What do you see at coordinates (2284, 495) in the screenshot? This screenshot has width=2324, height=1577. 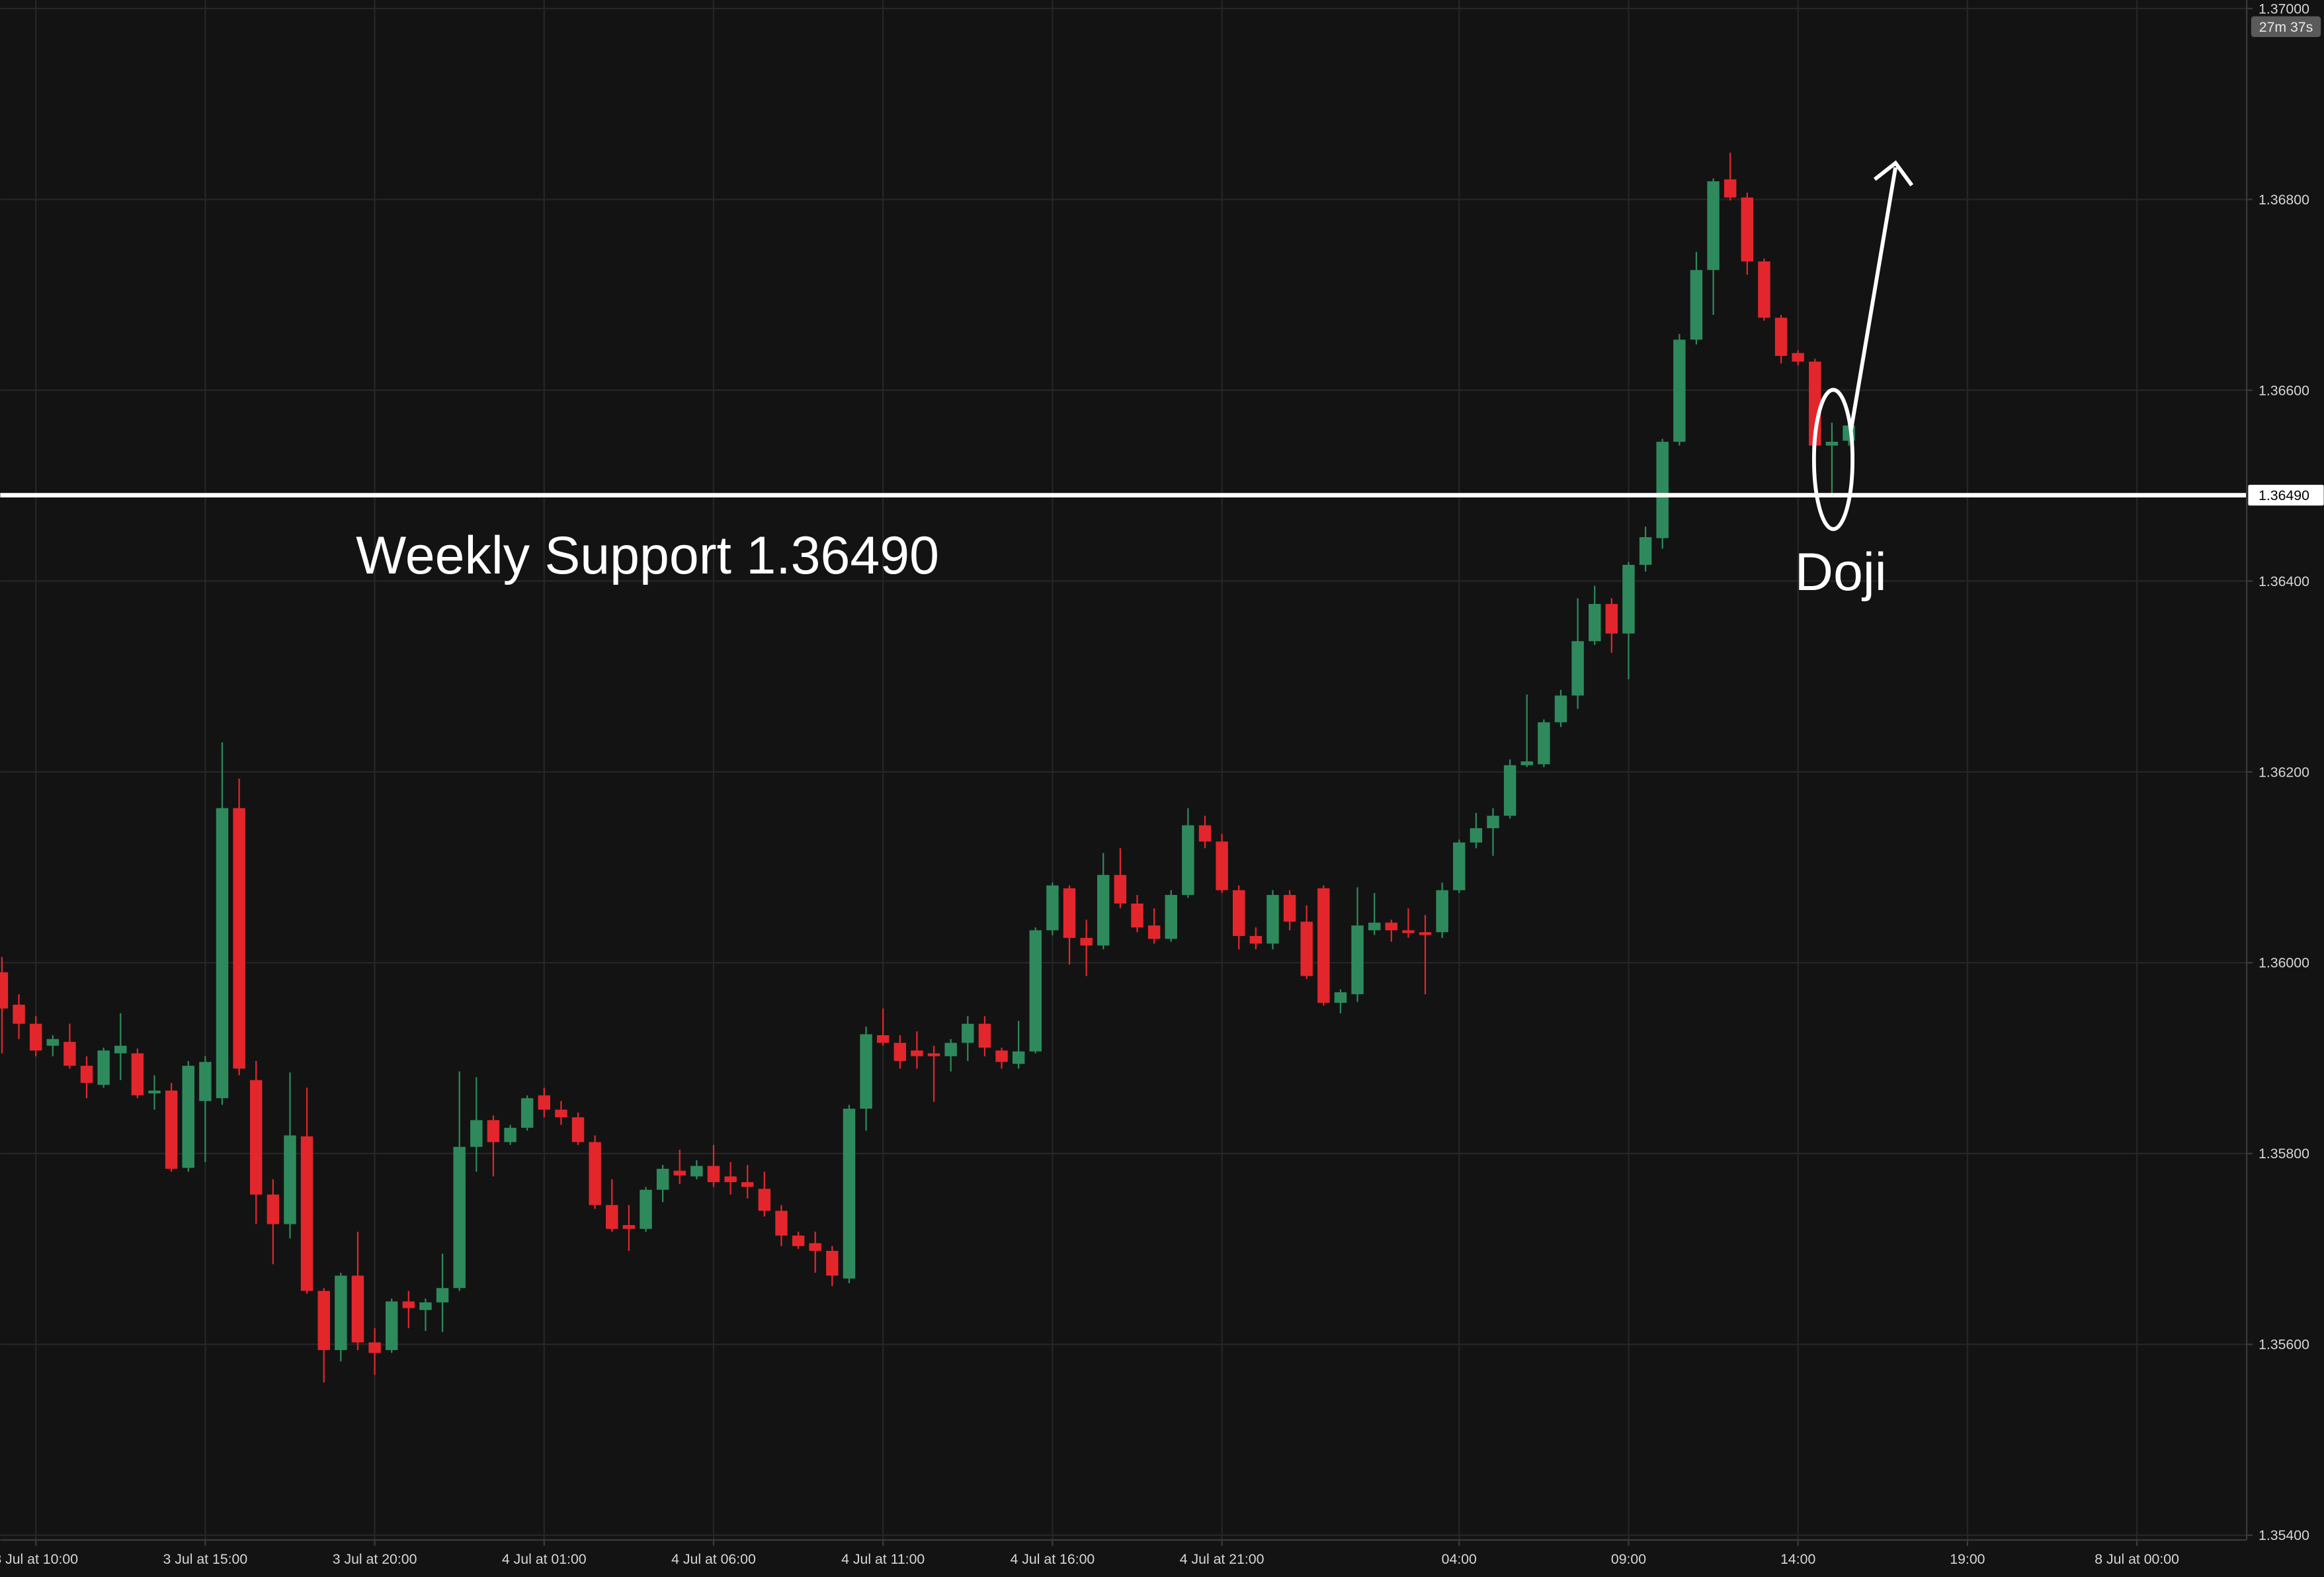 I see `price-tag-label: 1.36490` at bounding box center [2284, 495].